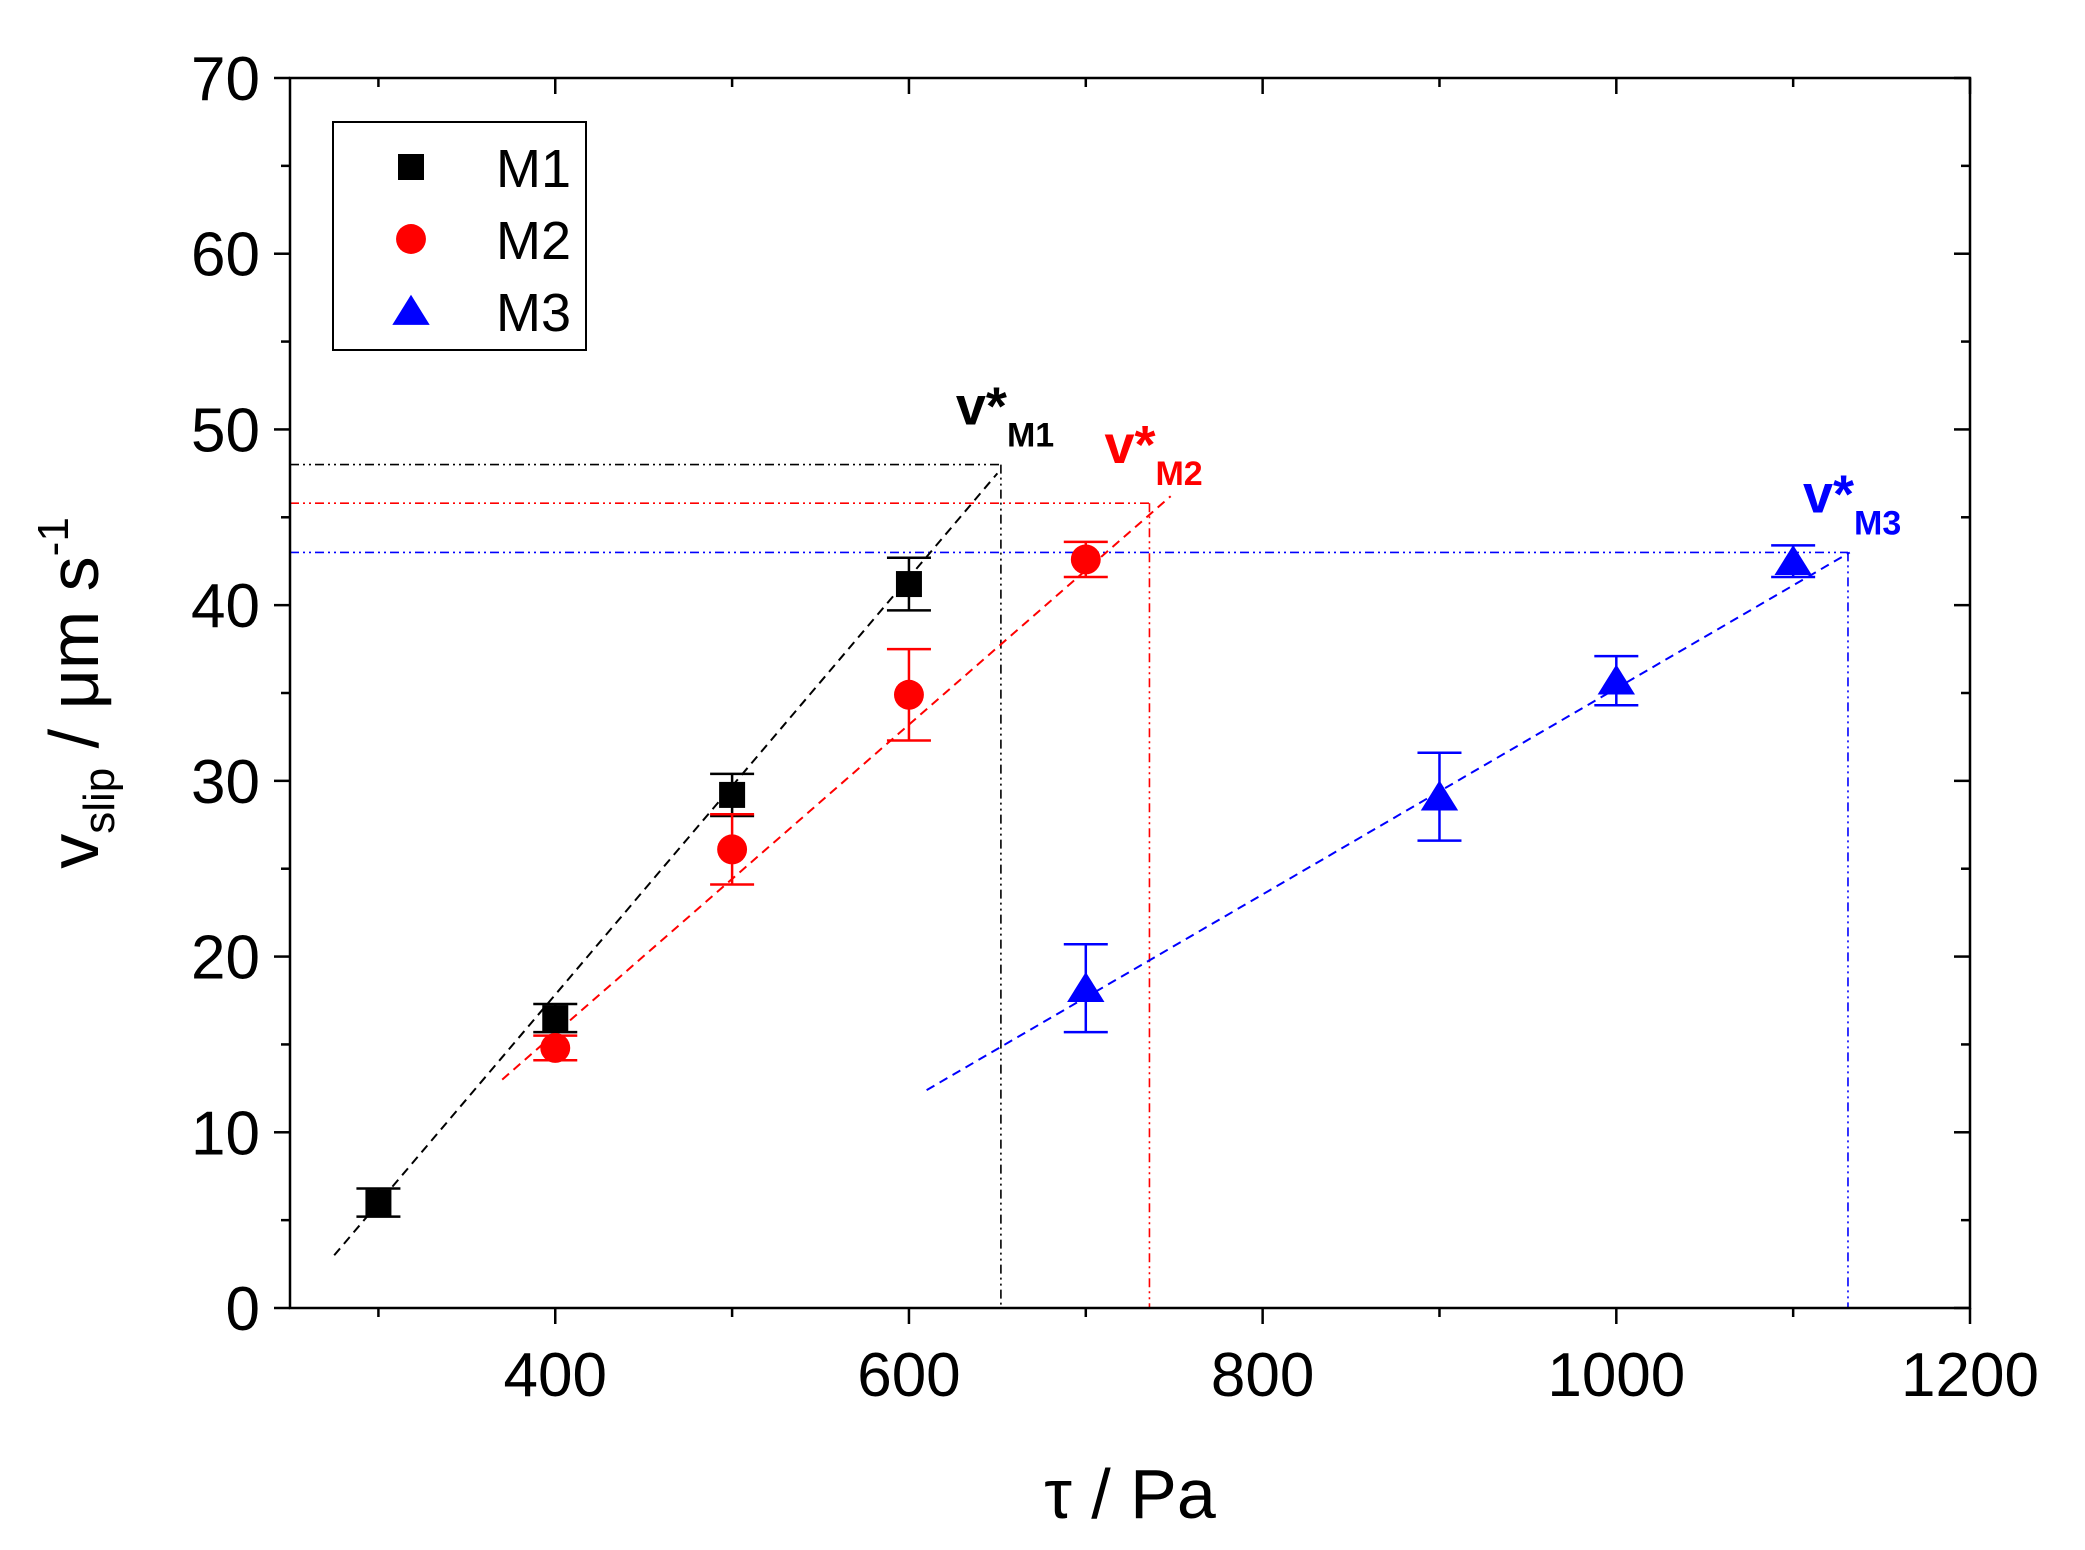 The height and width of the screenshot is (1550, 2085). I want to click on legend-marker-m3, so click(411, 309).